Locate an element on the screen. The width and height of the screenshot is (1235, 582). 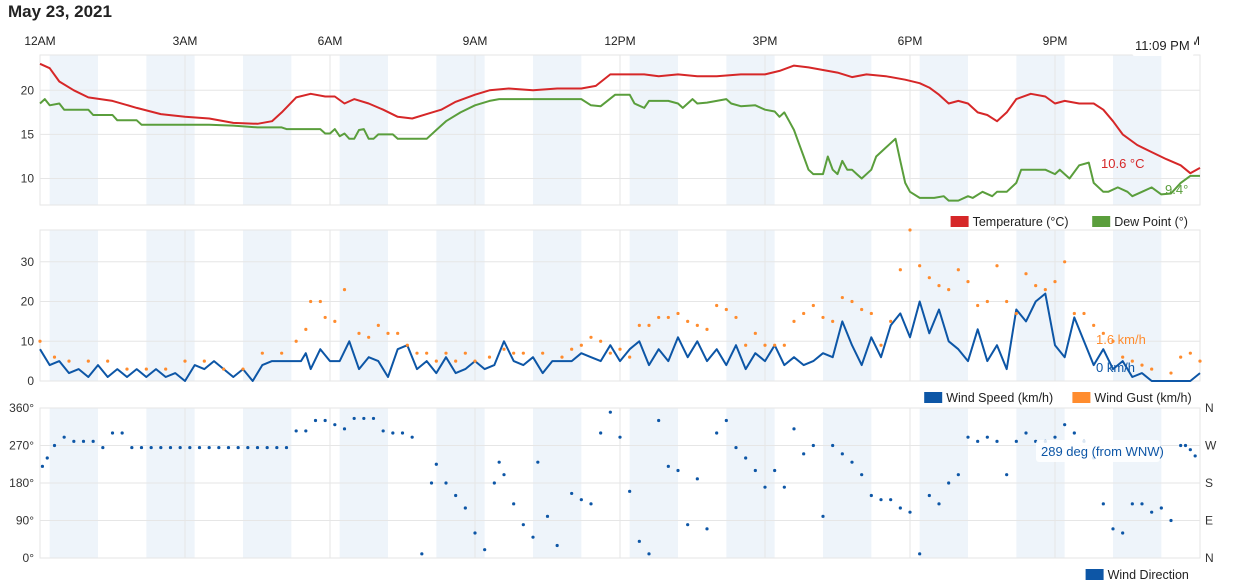
wind-direction-tooltip: 289 deg (from WNW) is located at coordinates (1102, 451).